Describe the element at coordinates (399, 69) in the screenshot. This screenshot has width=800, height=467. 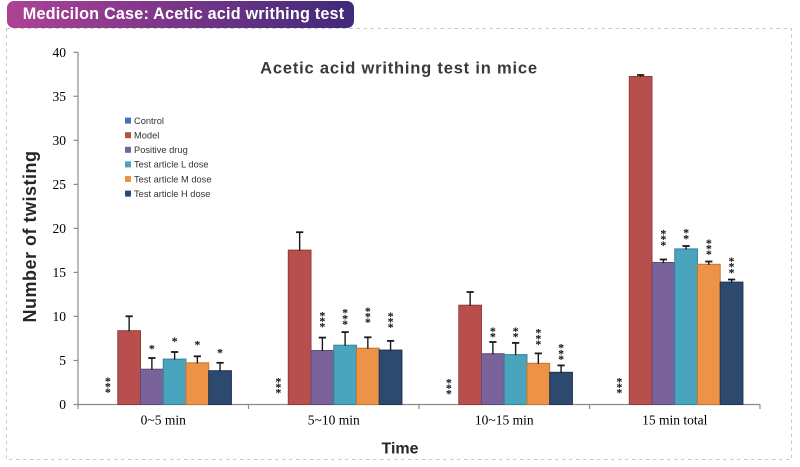
I see `svg-text:Acetic acid writhing test in m: Acetic acid writhing test in mice` at that location.